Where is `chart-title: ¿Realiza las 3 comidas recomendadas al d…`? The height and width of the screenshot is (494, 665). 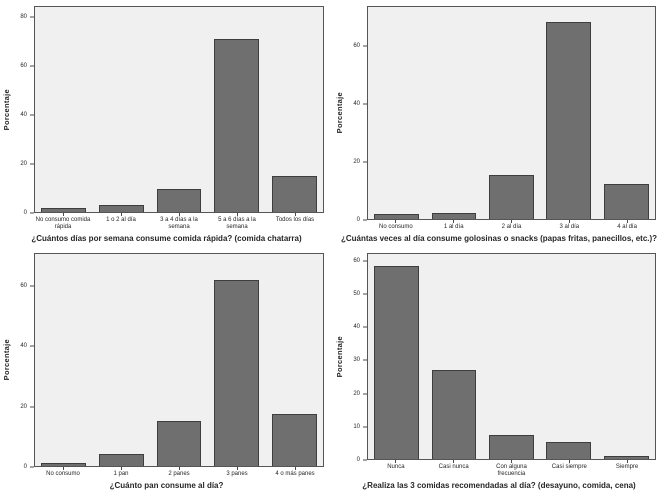
chart-title: ¿Realiza las 3 comidas recomendadas al d… is located at coordinates (499, 485).